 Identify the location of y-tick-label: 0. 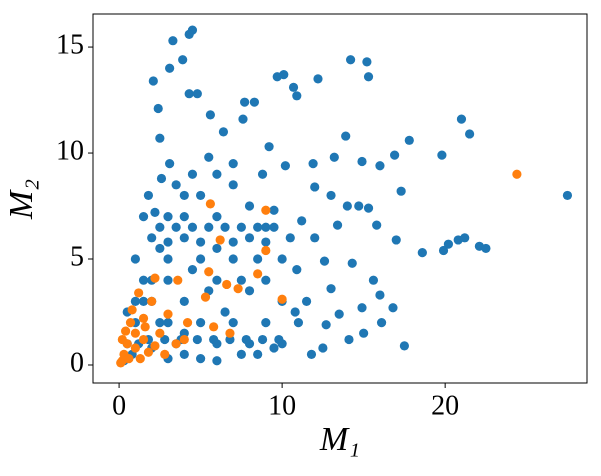
(77, 362).